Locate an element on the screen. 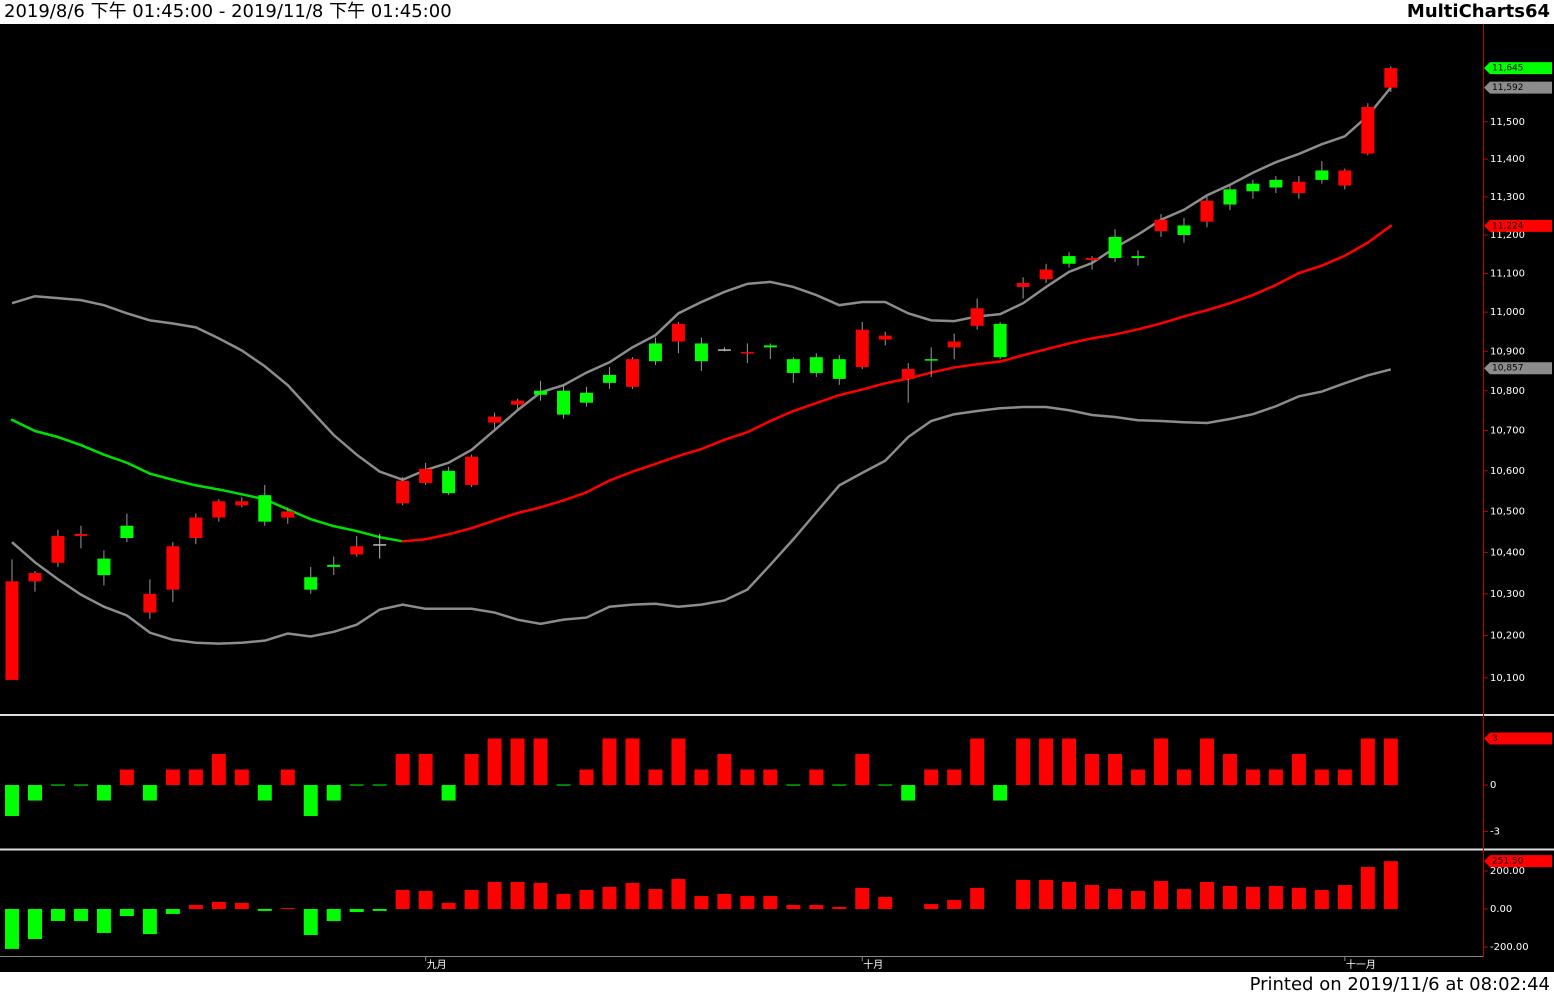 The width and height of the screenshot is (1554, 996). y-tick-label: 10,600 is located at coordinates (1507, 471).